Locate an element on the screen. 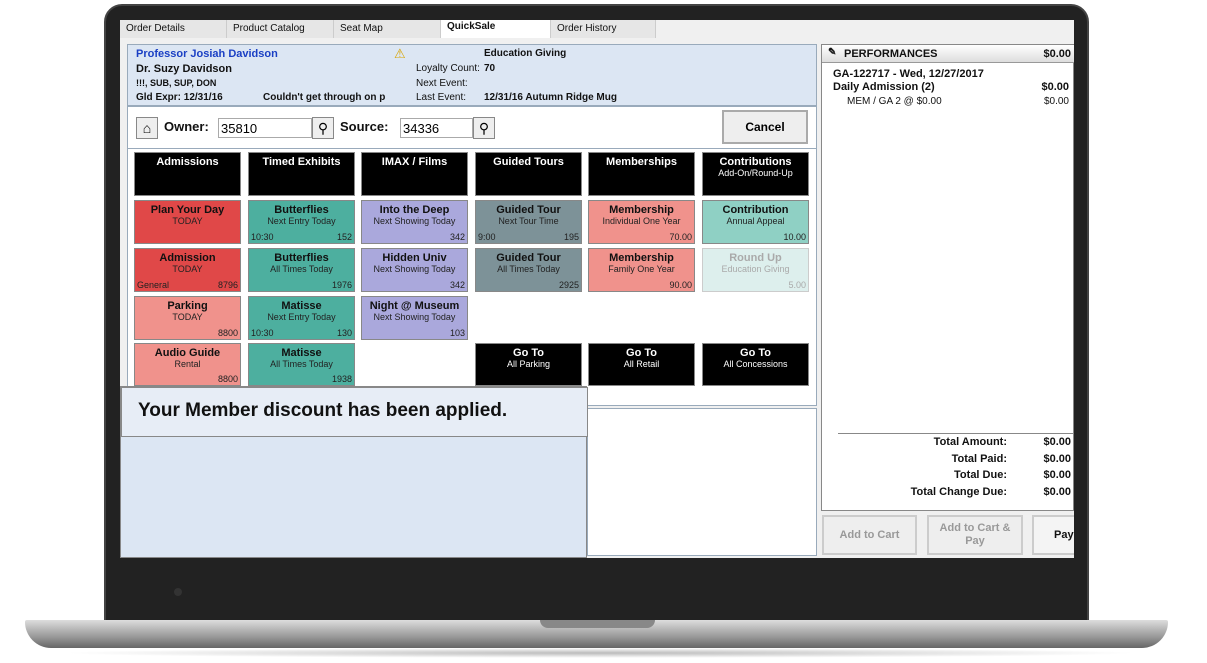 Image resolution: width=1207 pixels, height=663 pixels. tile-subtitle: Next Tour Time is located at coordinates (528, 221).